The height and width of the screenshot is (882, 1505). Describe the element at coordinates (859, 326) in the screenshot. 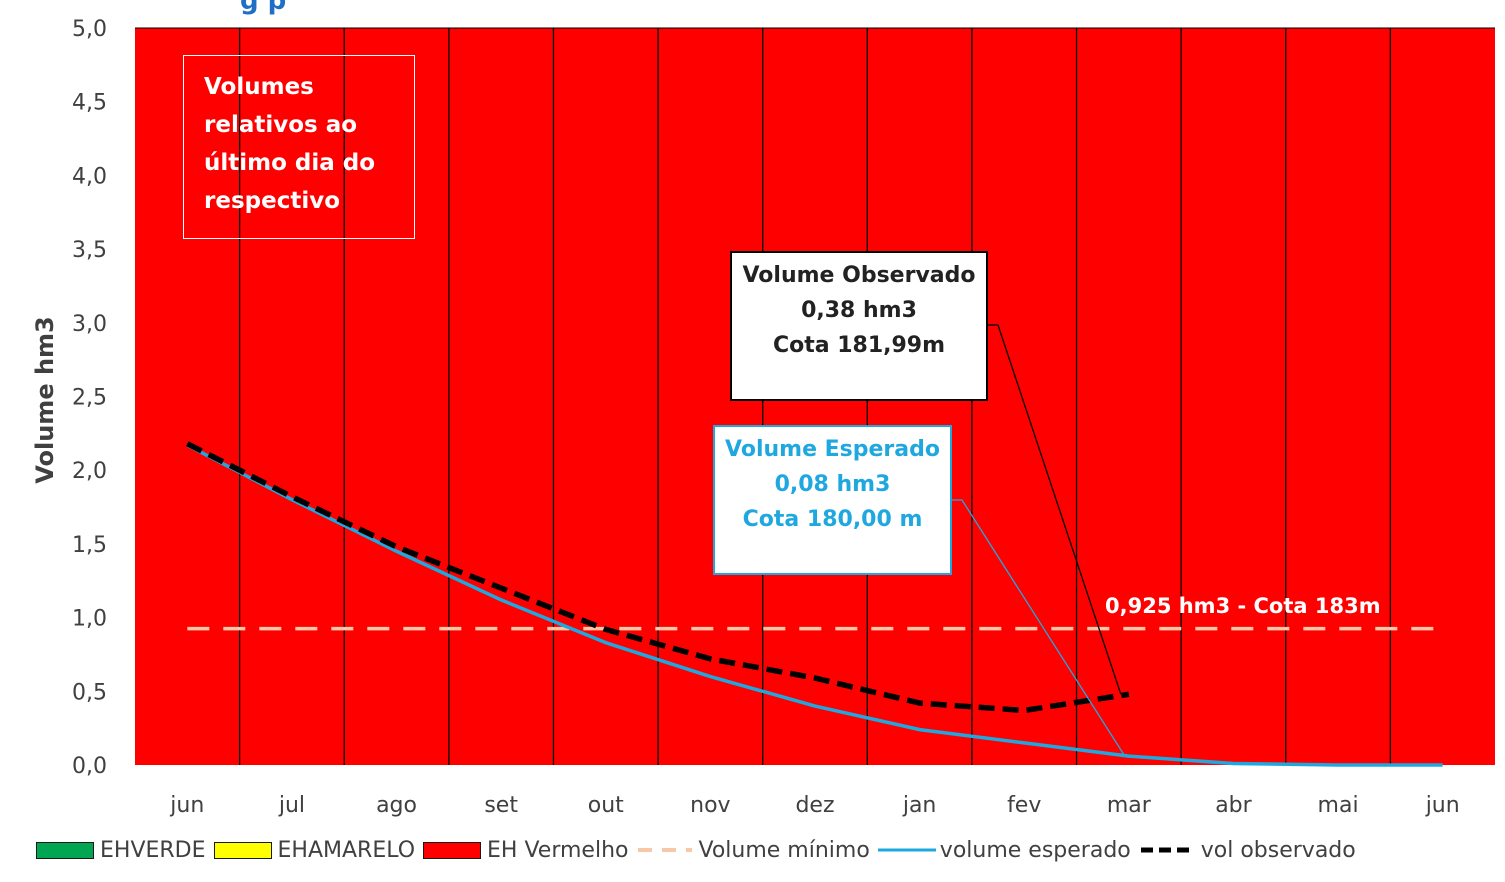

I see `observed-volume-callout: Volume Observado 0,38 hm3 Cota 181,99m` at that location.